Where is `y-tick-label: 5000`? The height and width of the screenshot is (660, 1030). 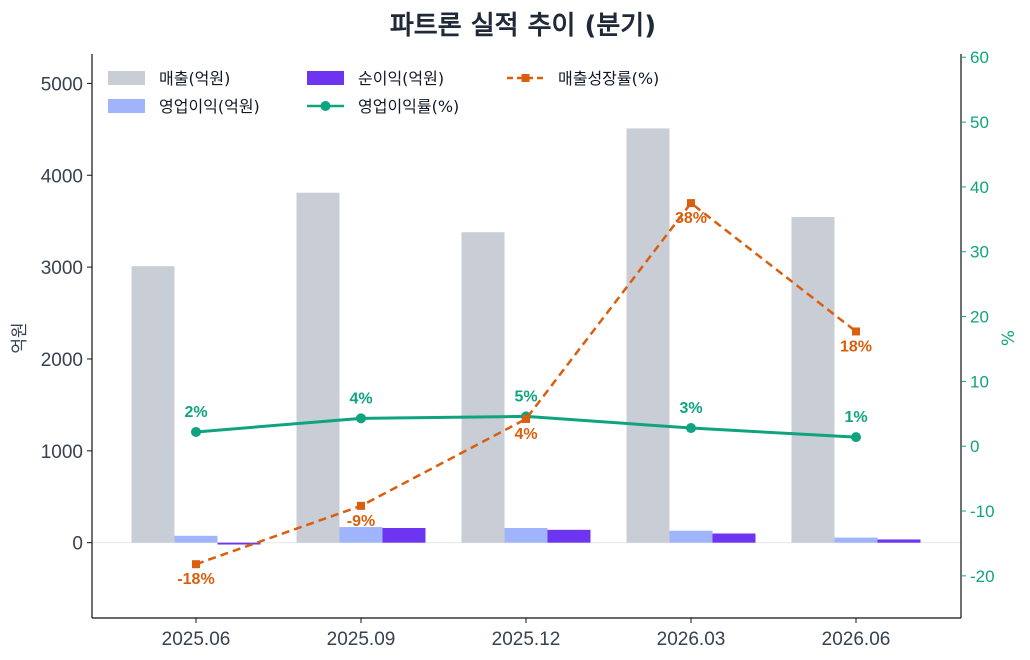
y-tick-label: 5000 is located at coordinates (62, 84).